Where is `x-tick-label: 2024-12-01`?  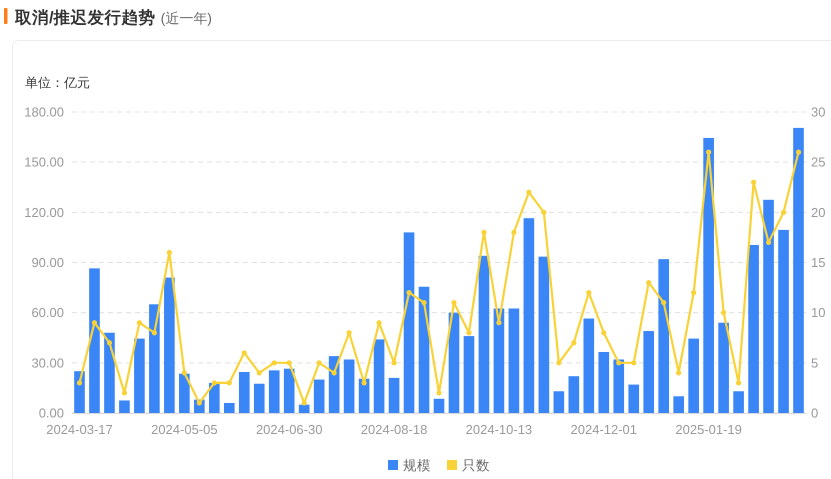
x-tick-label: 2024-12-01 is located at coordinates (604, 429).